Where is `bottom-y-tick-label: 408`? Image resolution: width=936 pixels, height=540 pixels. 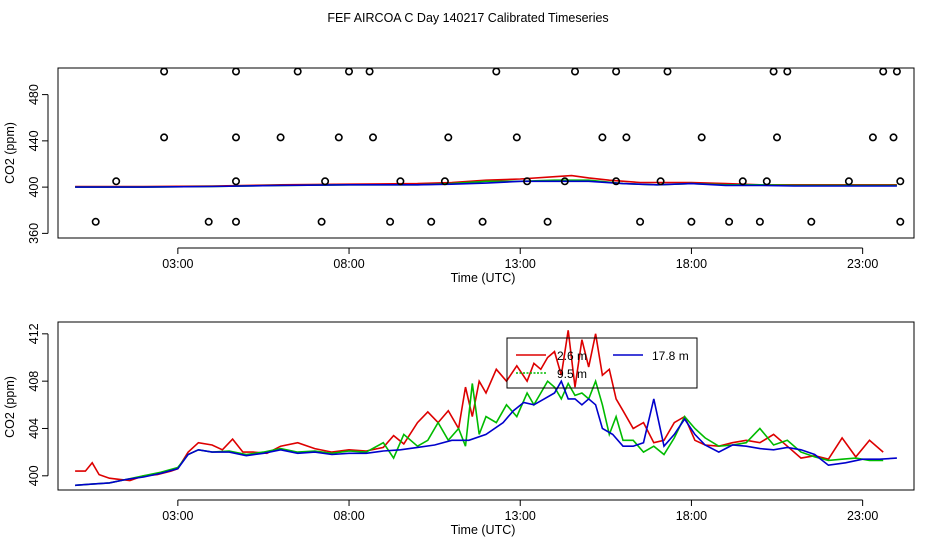
bottom-y-tick-label: 408 is located at coordinates (34, 381).